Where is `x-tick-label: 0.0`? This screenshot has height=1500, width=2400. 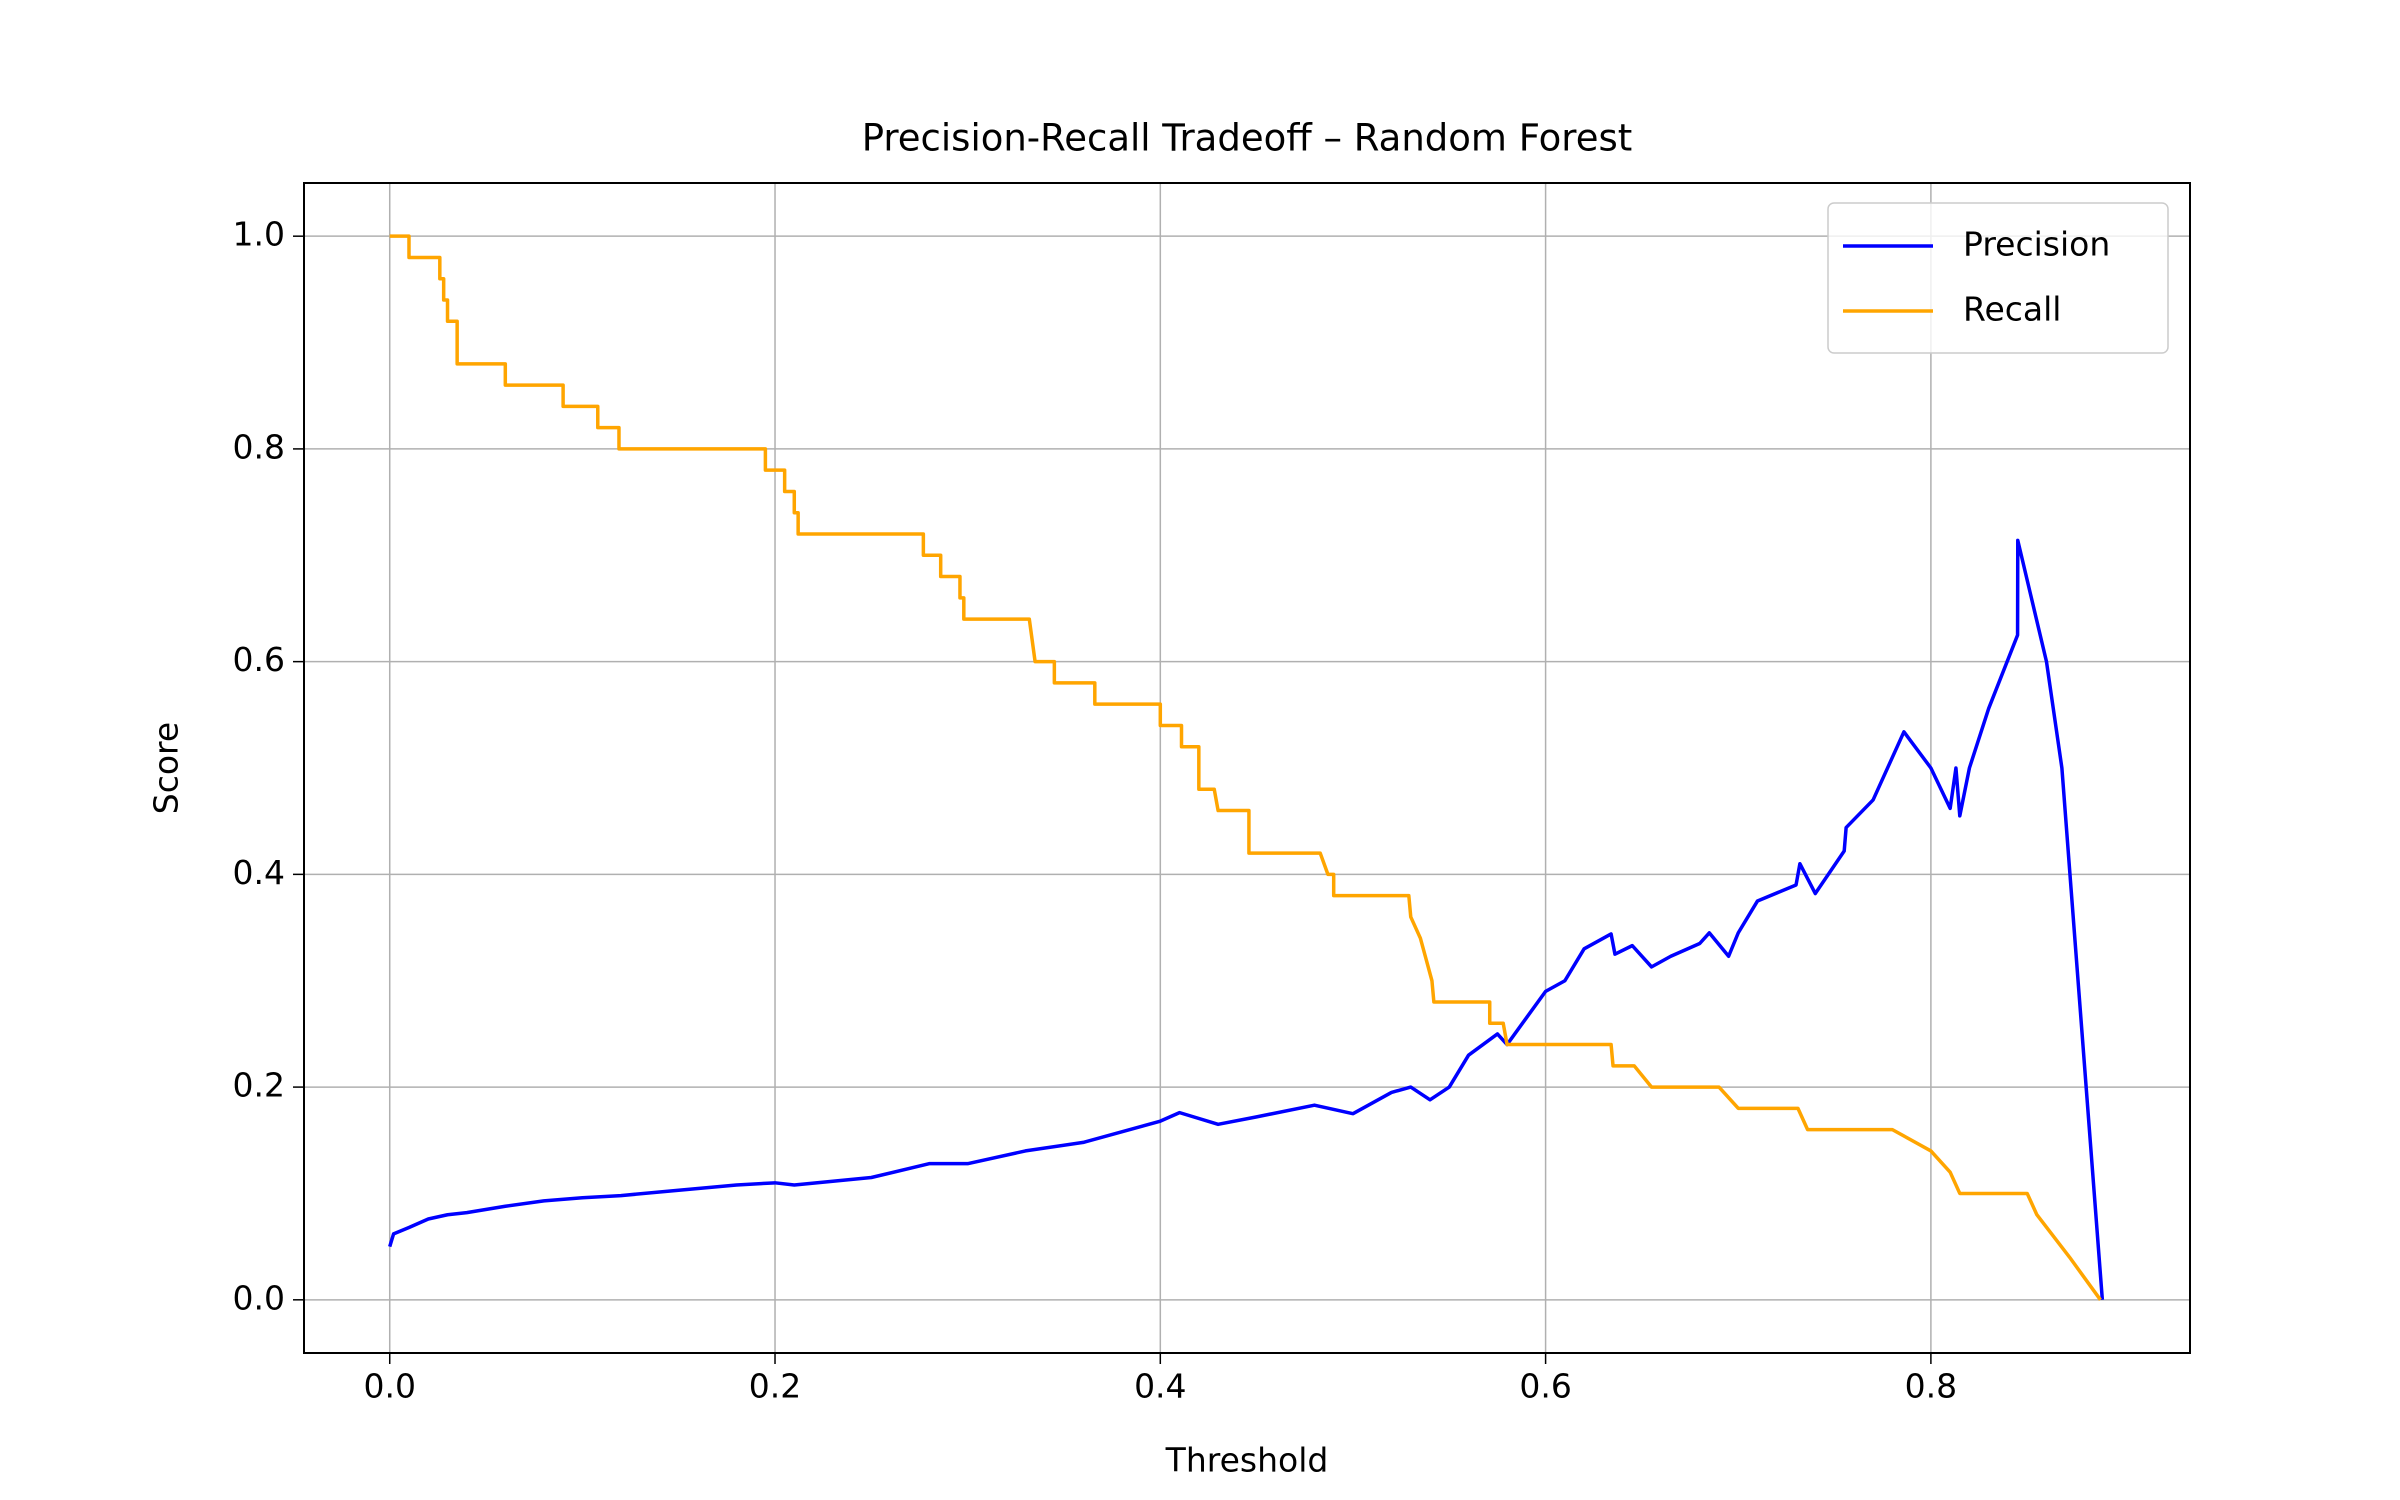
x-tick-label: 0.0 is located at coordinates (389, 1386).